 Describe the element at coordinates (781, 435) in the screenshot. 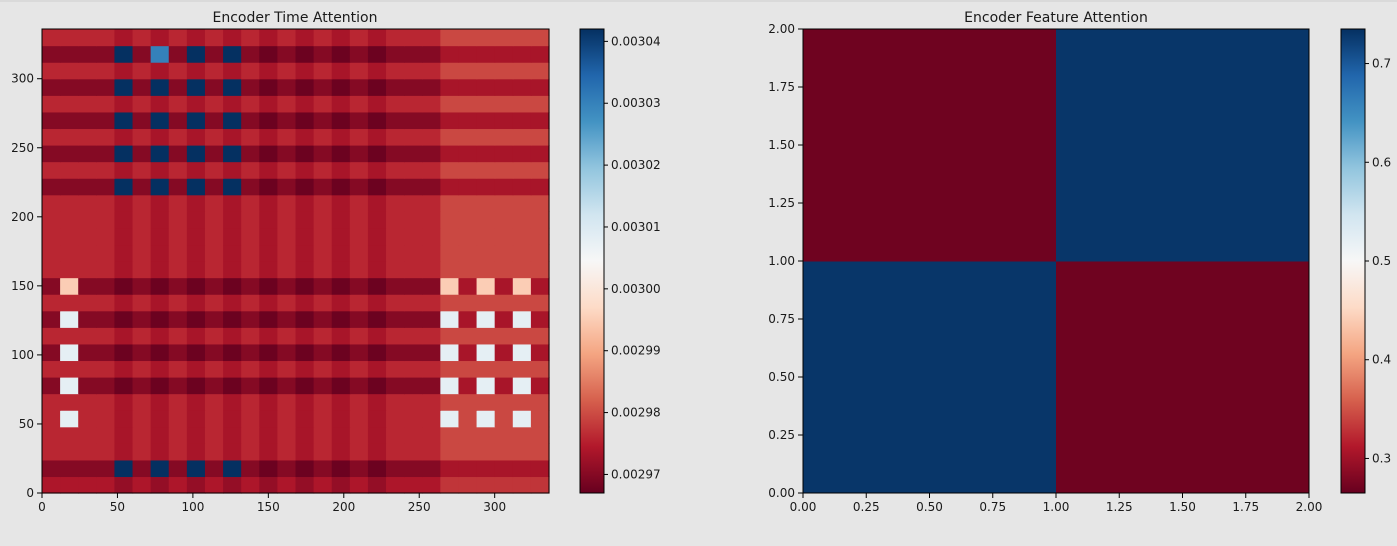

I see `y-tick-label: 0.25` at that location.